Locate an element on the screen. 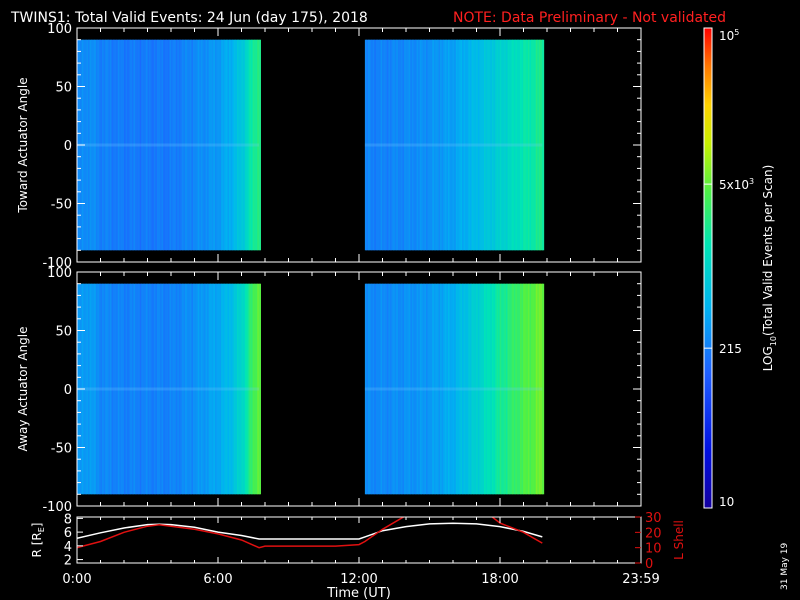 The height and width of the screenshot is (600, 800). y-tick-label: 50 is located at coordinates (63, 332).